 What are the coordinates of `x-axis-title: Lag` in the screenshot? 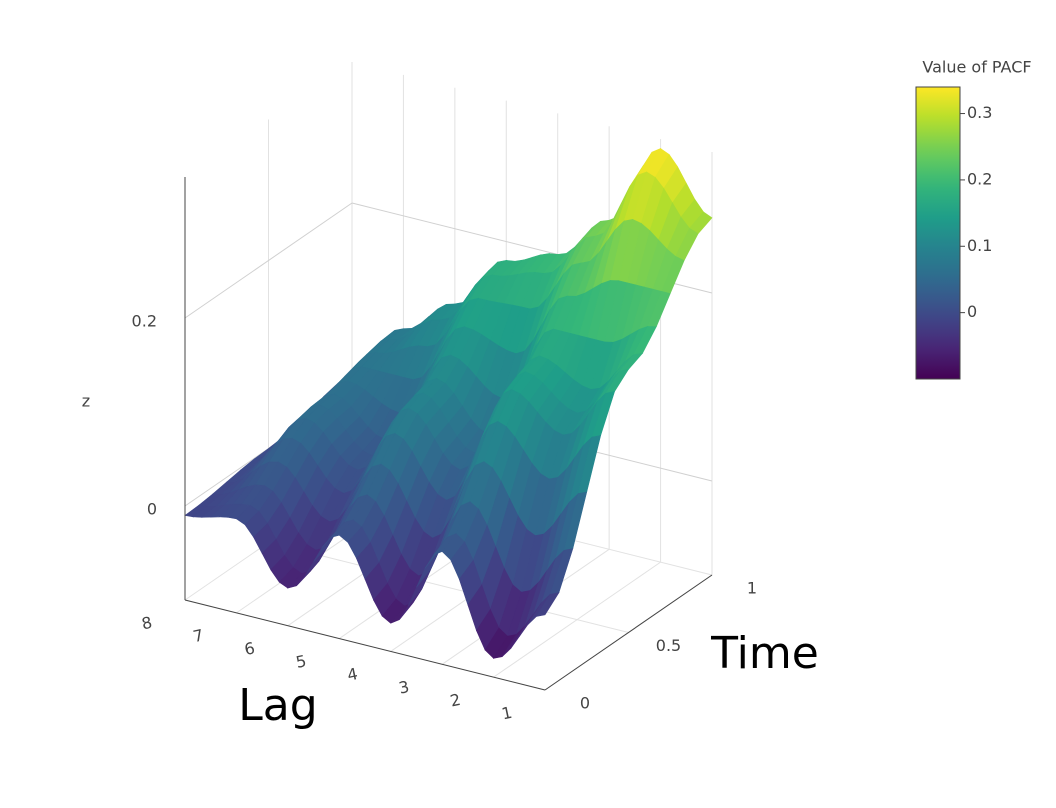 It's located at (277, 705).